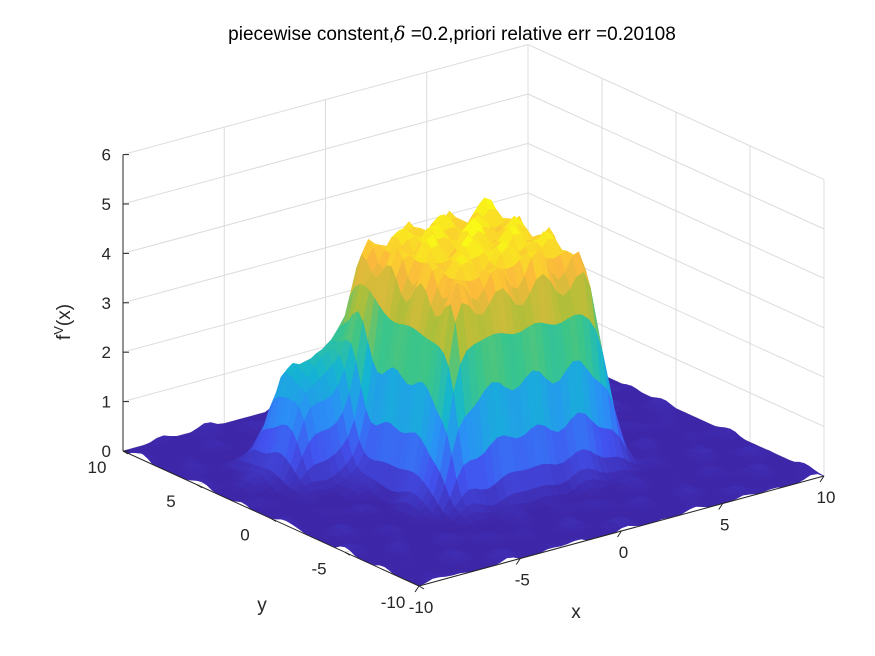  What do you see at coordinates (106, 402) in the screenshot?
I see `z-tick-label: 1` at bounding box center [106, 402].